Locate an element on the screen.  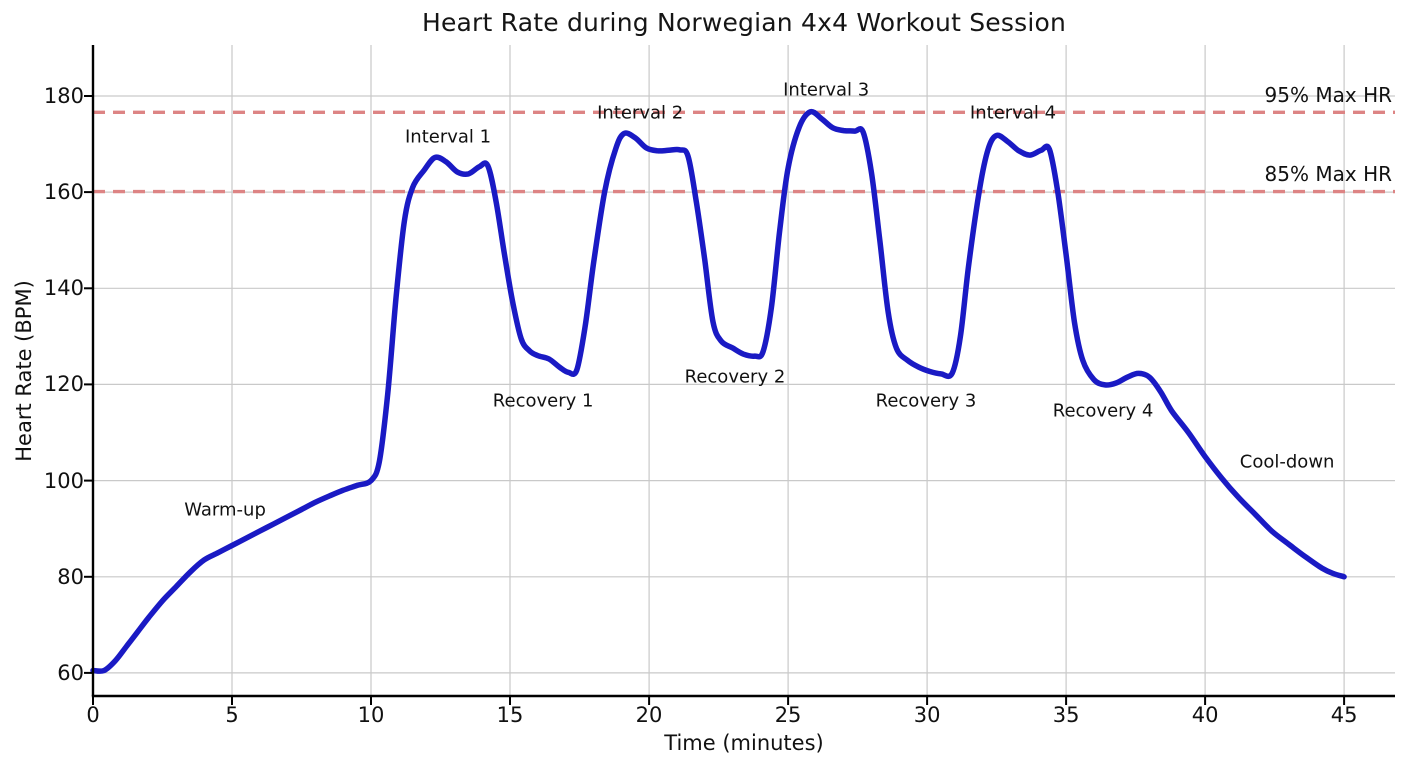
x-axis-label: Time (minutes) is located at coordinates (744, 743).